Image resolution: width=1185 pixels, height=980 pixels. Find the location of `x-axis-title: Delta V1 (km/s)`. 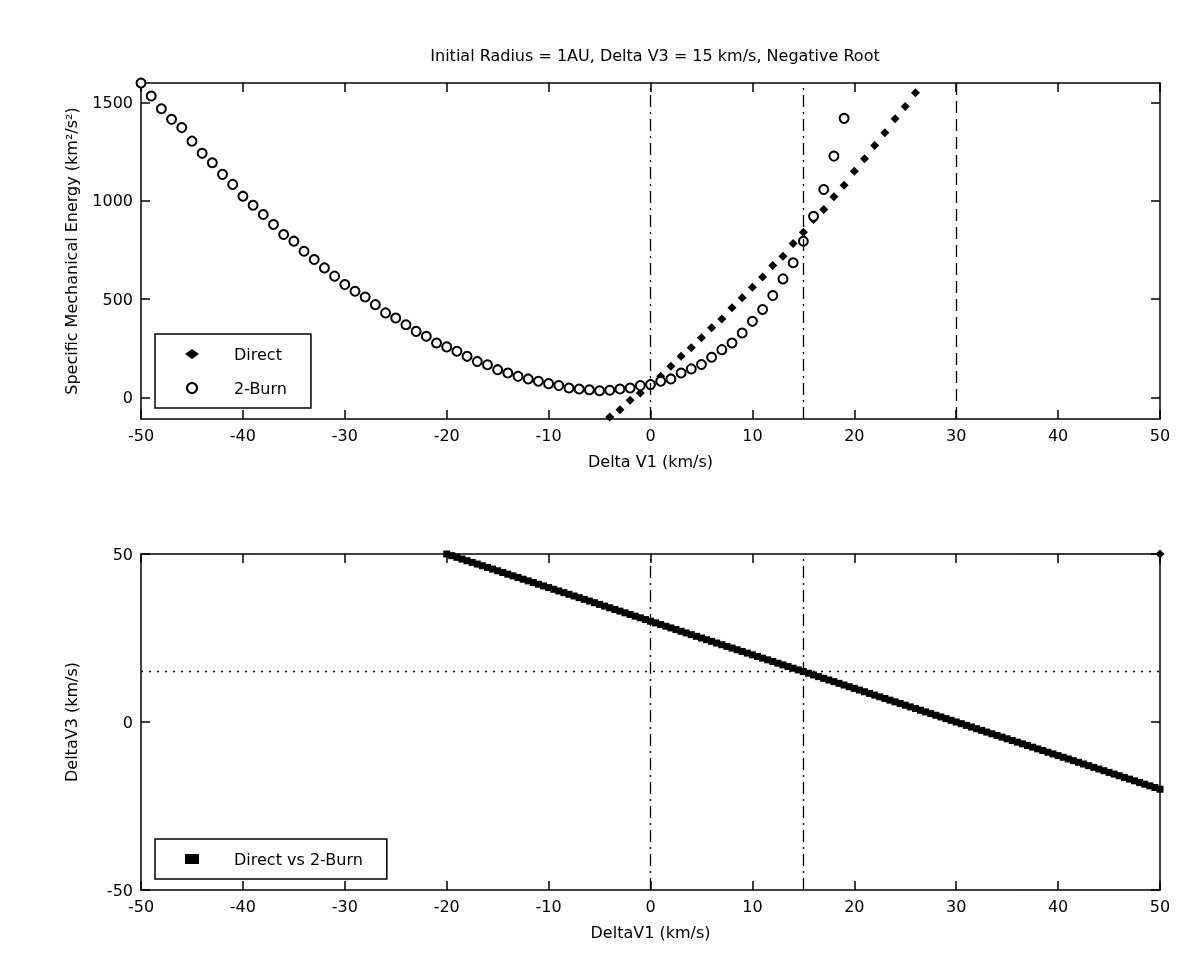

x-axis-title: Delta V1 (km/s) is located at coordinates (650, 461).